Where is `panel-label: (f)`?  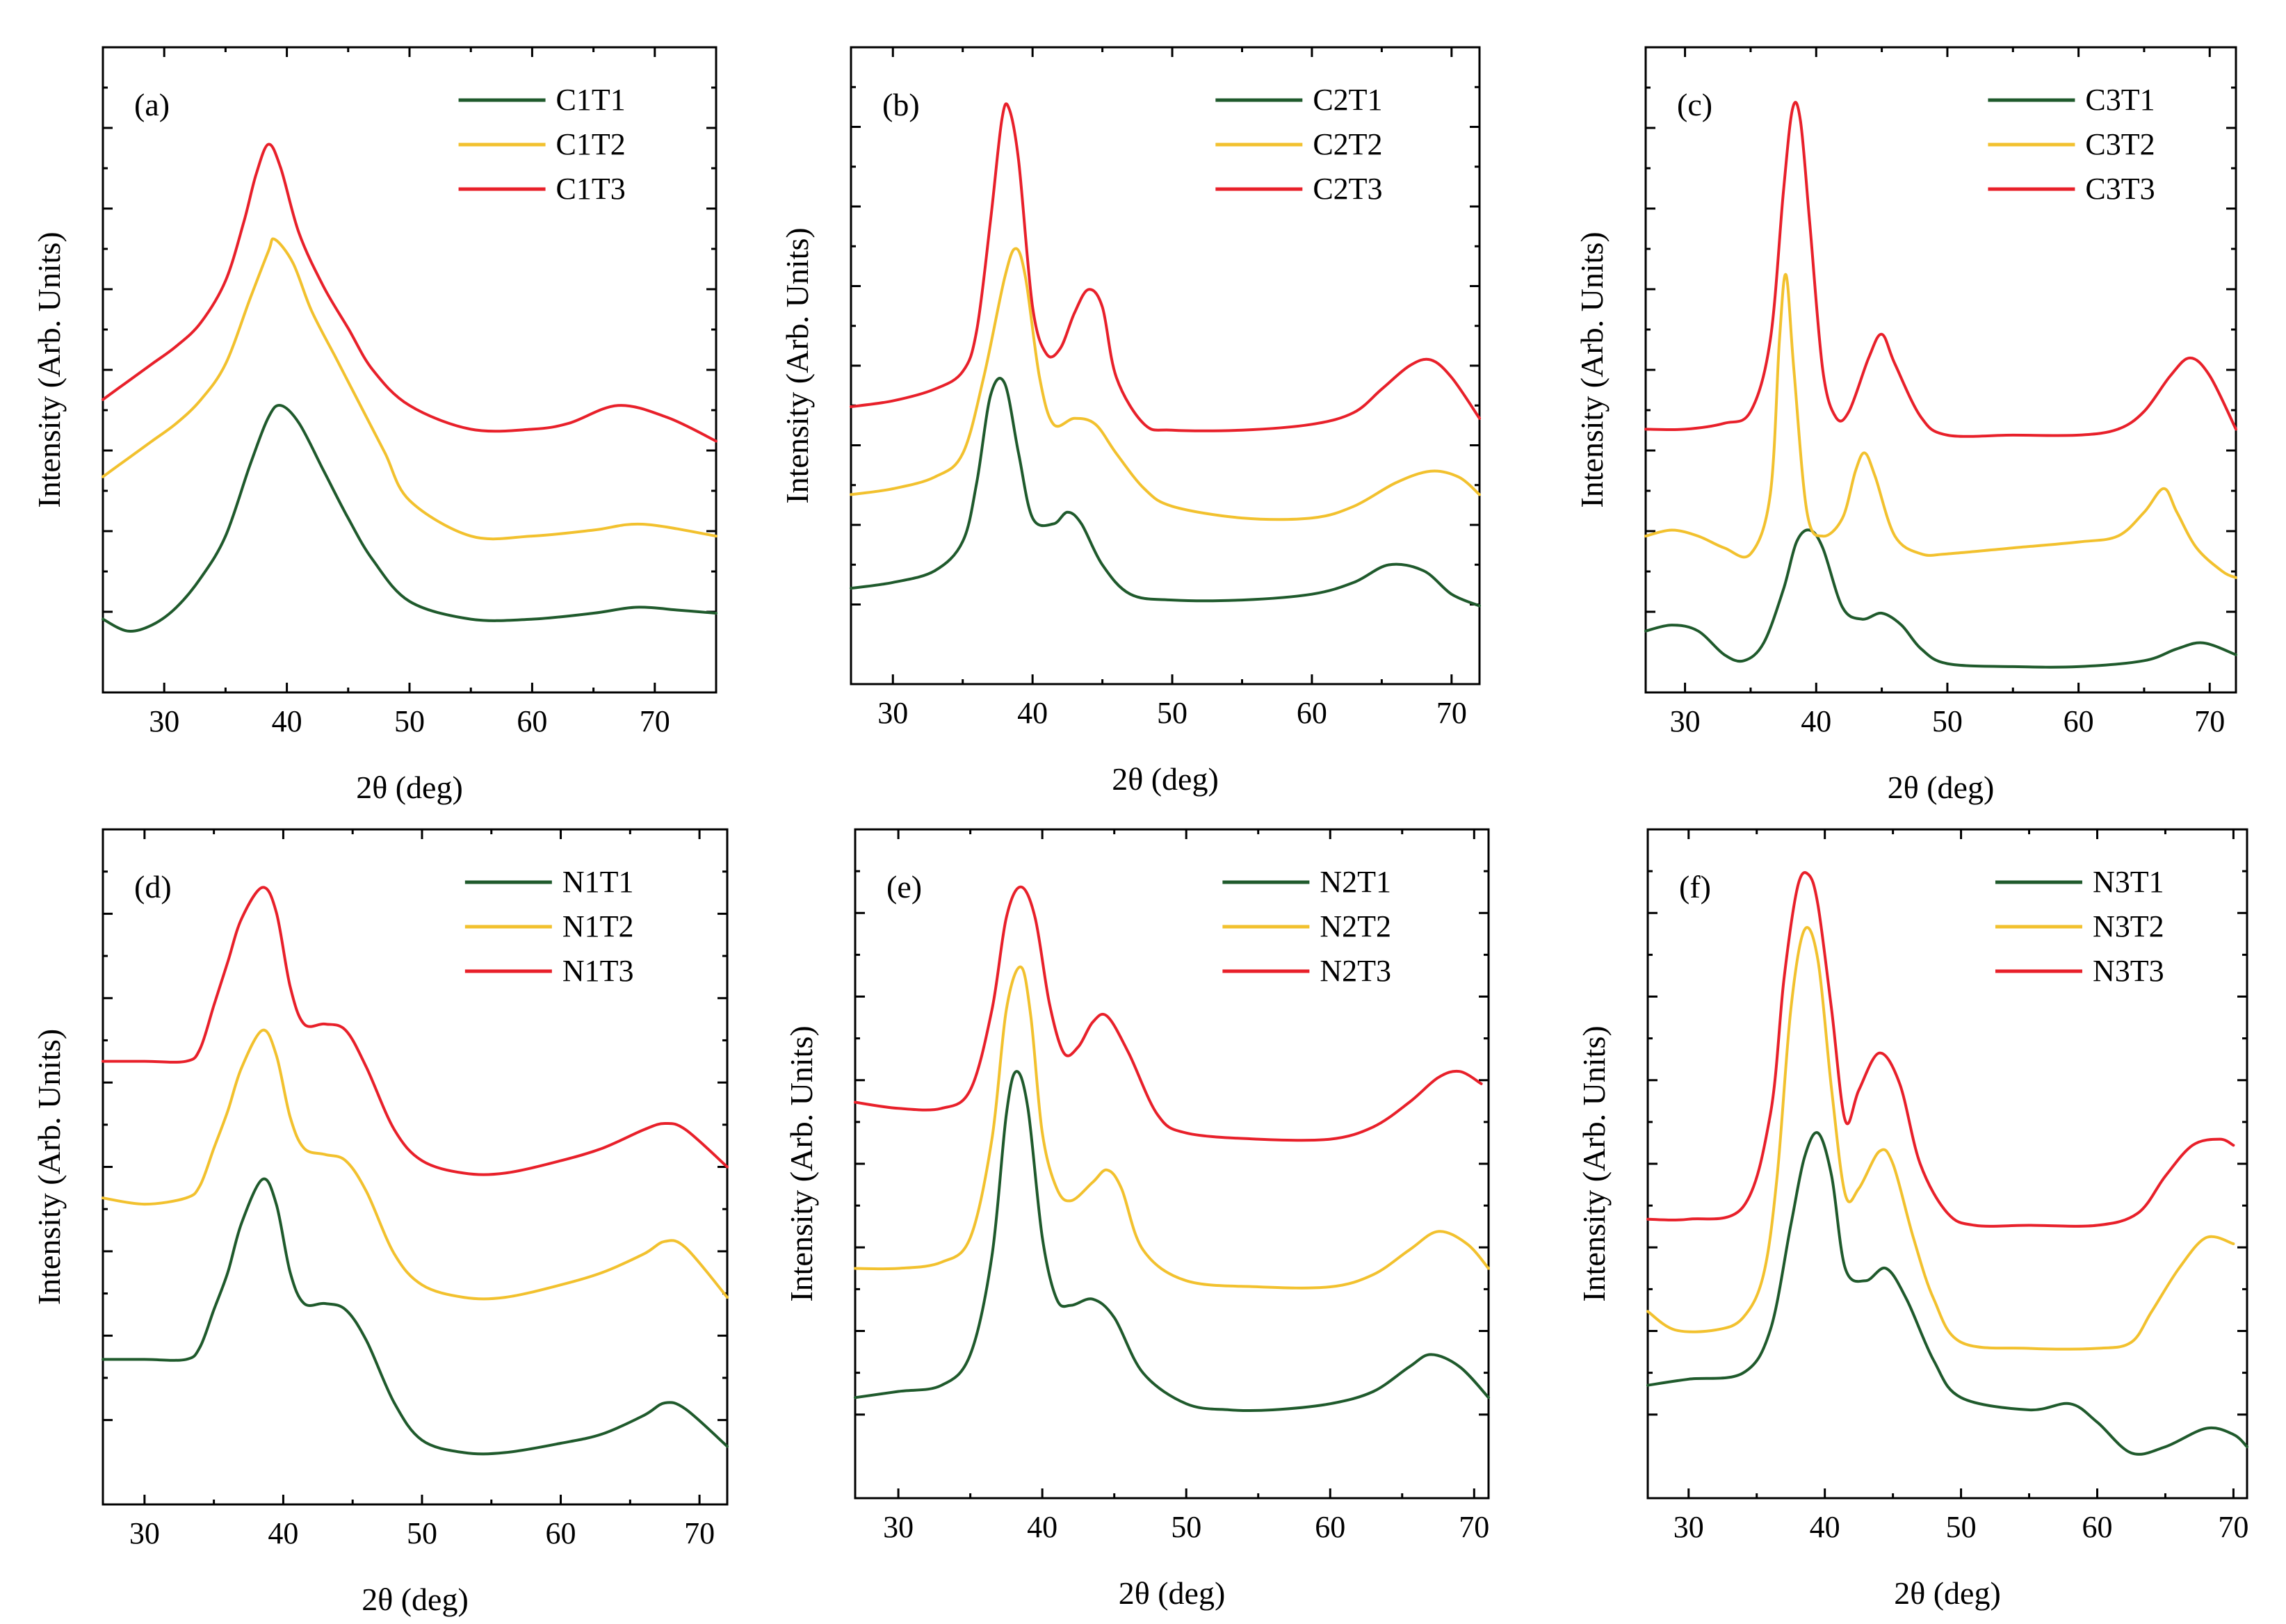 panel-label: (f) is located at coordinates (1695, 886).